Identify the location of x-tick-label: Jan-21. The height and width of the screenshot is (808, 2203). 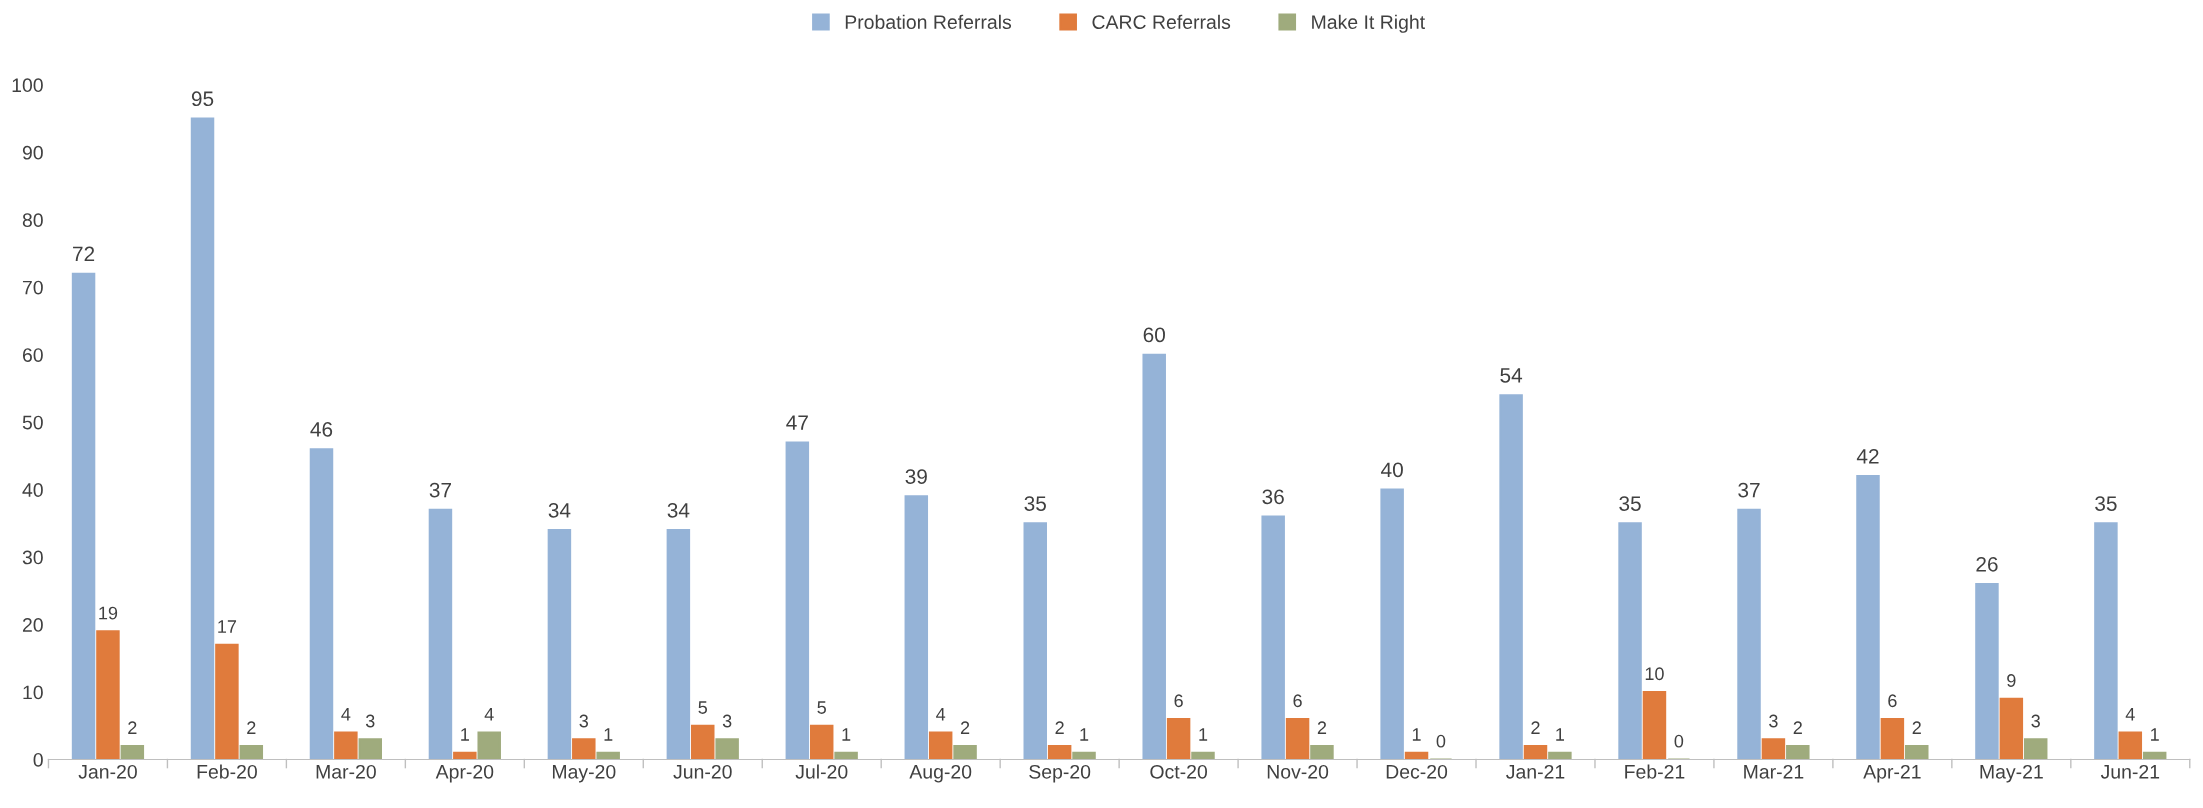
(1535, 771).